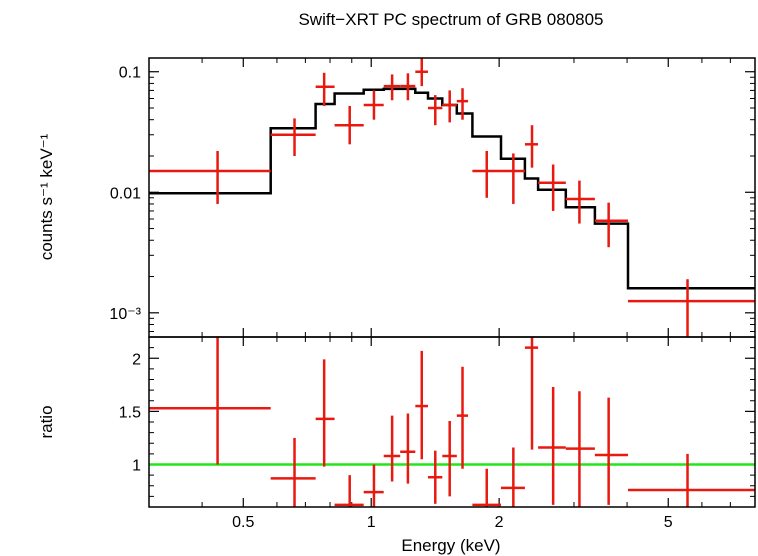 The width and height of the screenshot is (758, 556). I want to click on spectrum-y-tick-label: 0.01, so click(125, 193).